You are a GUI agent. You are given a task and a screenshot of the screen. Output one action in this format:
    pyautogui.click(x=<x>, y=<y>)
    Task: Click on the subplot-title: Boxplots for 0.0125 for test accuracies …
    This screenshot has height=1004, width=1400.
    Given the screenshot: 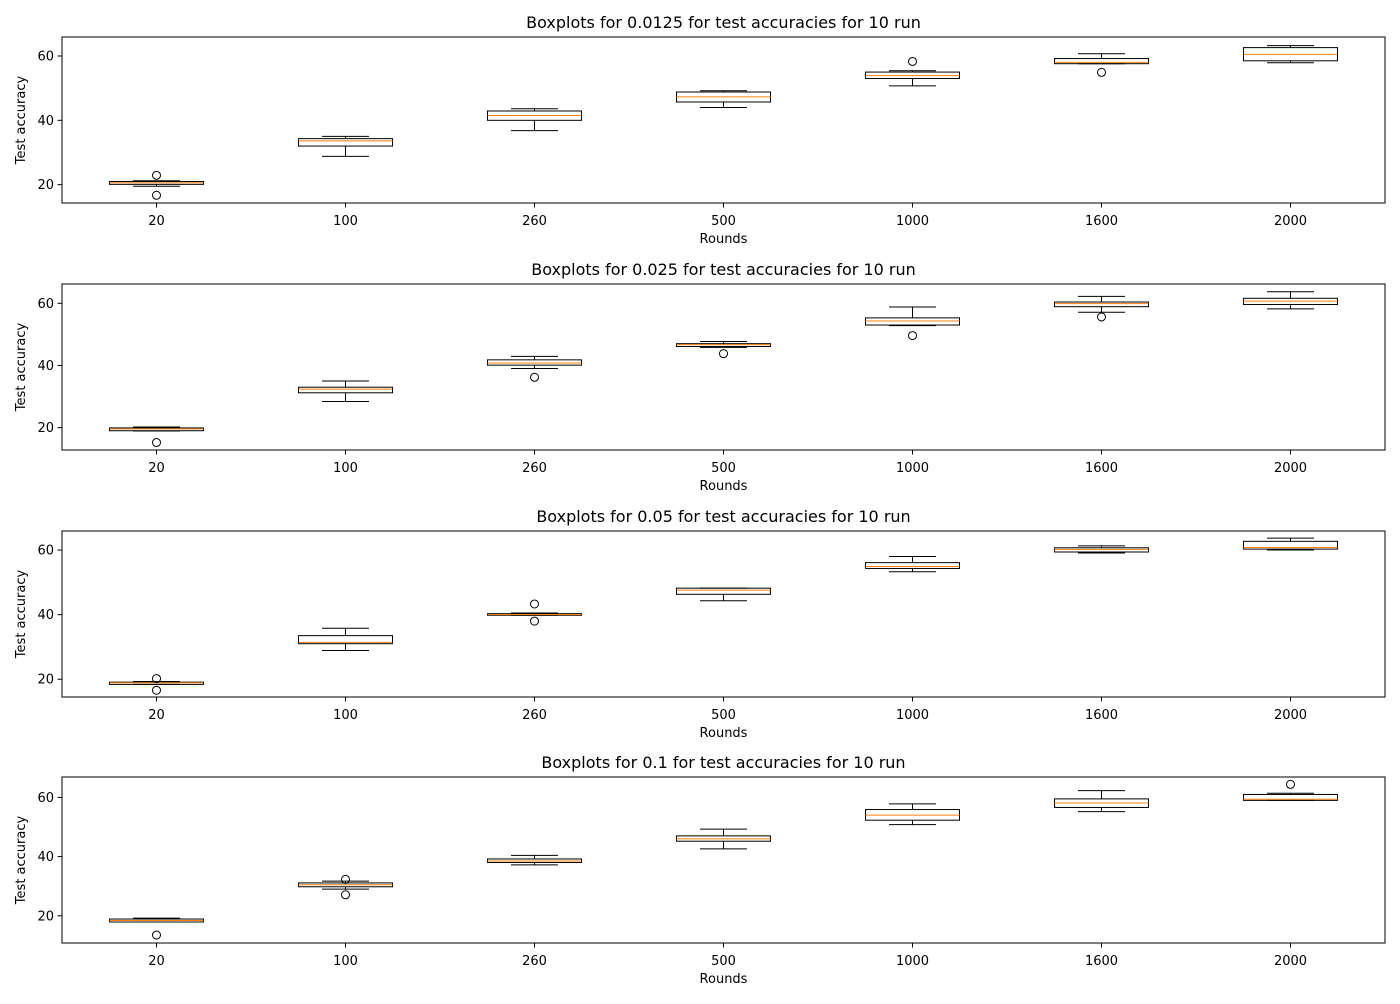 What is the action you would take?
    pyautogui.click(x=723, y=22)
    